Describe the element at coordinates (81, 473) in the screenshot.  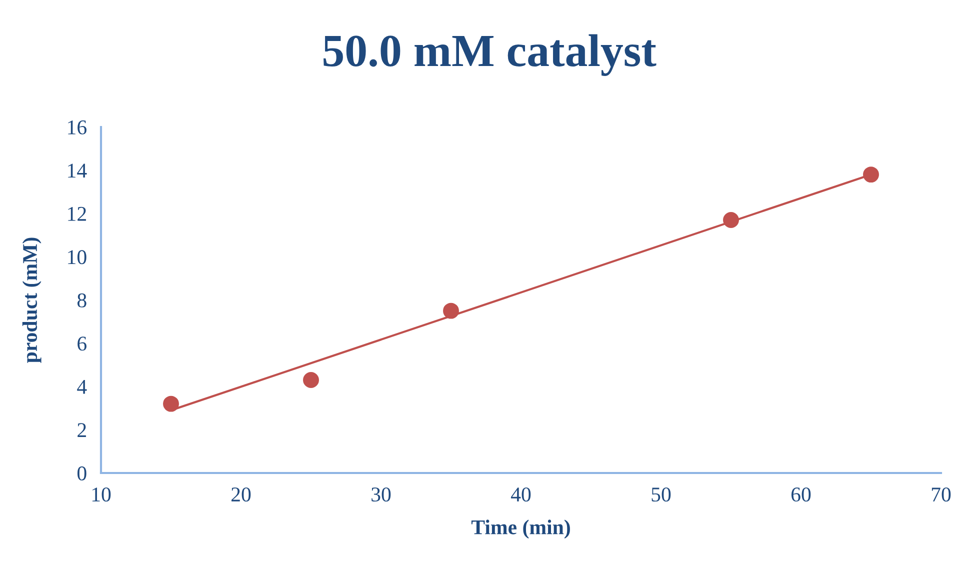
I see `y-tick-label: 0` at that location.